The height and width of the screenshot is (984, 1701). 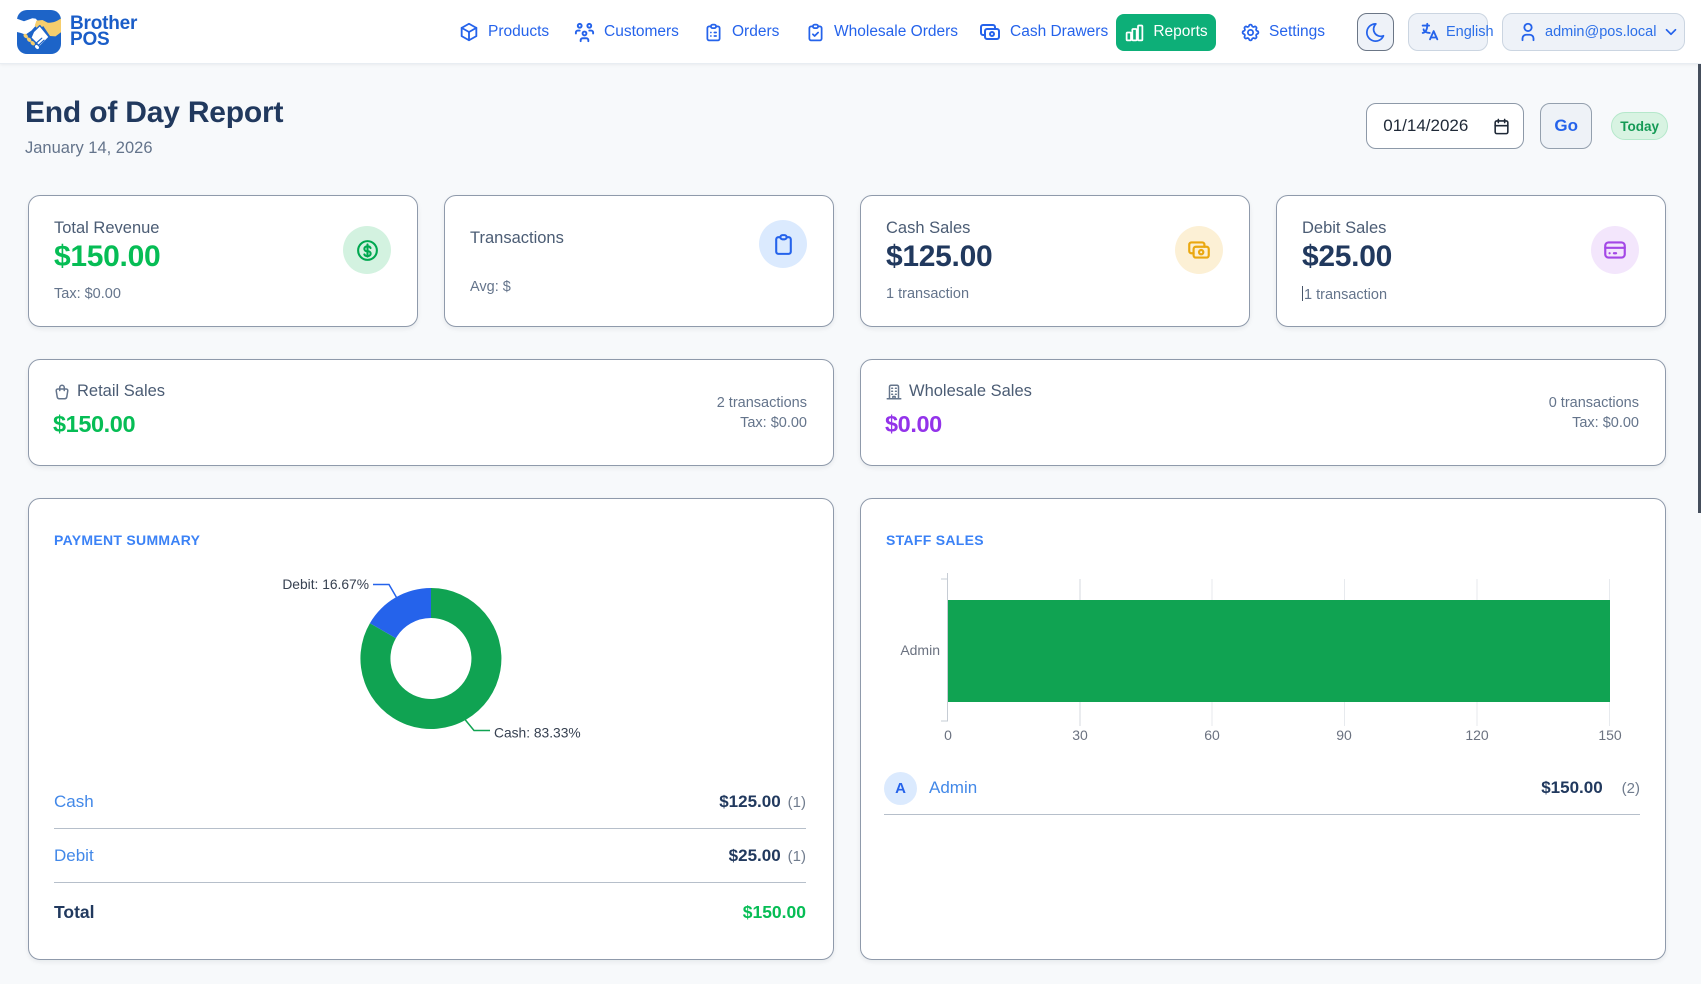 I want to click on svg-text: 90, so click(x=1344, y=735).